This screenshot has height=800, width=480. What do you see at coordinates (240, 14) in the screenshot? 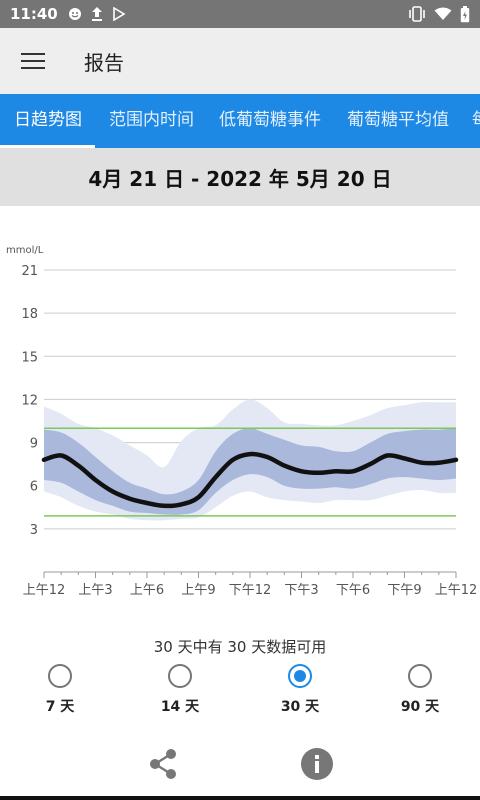
I see `status-bar: 11:40` at bounding box center [240, 14].